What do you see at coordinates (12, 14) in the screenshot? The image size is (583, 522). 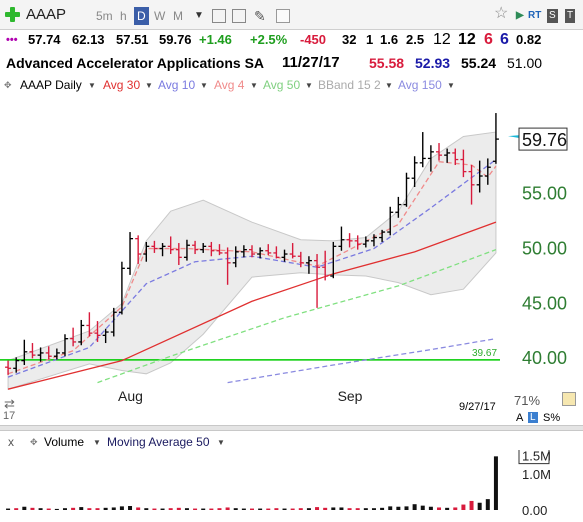 I see `add-symbol-icon` at bounding box center [12, 14].